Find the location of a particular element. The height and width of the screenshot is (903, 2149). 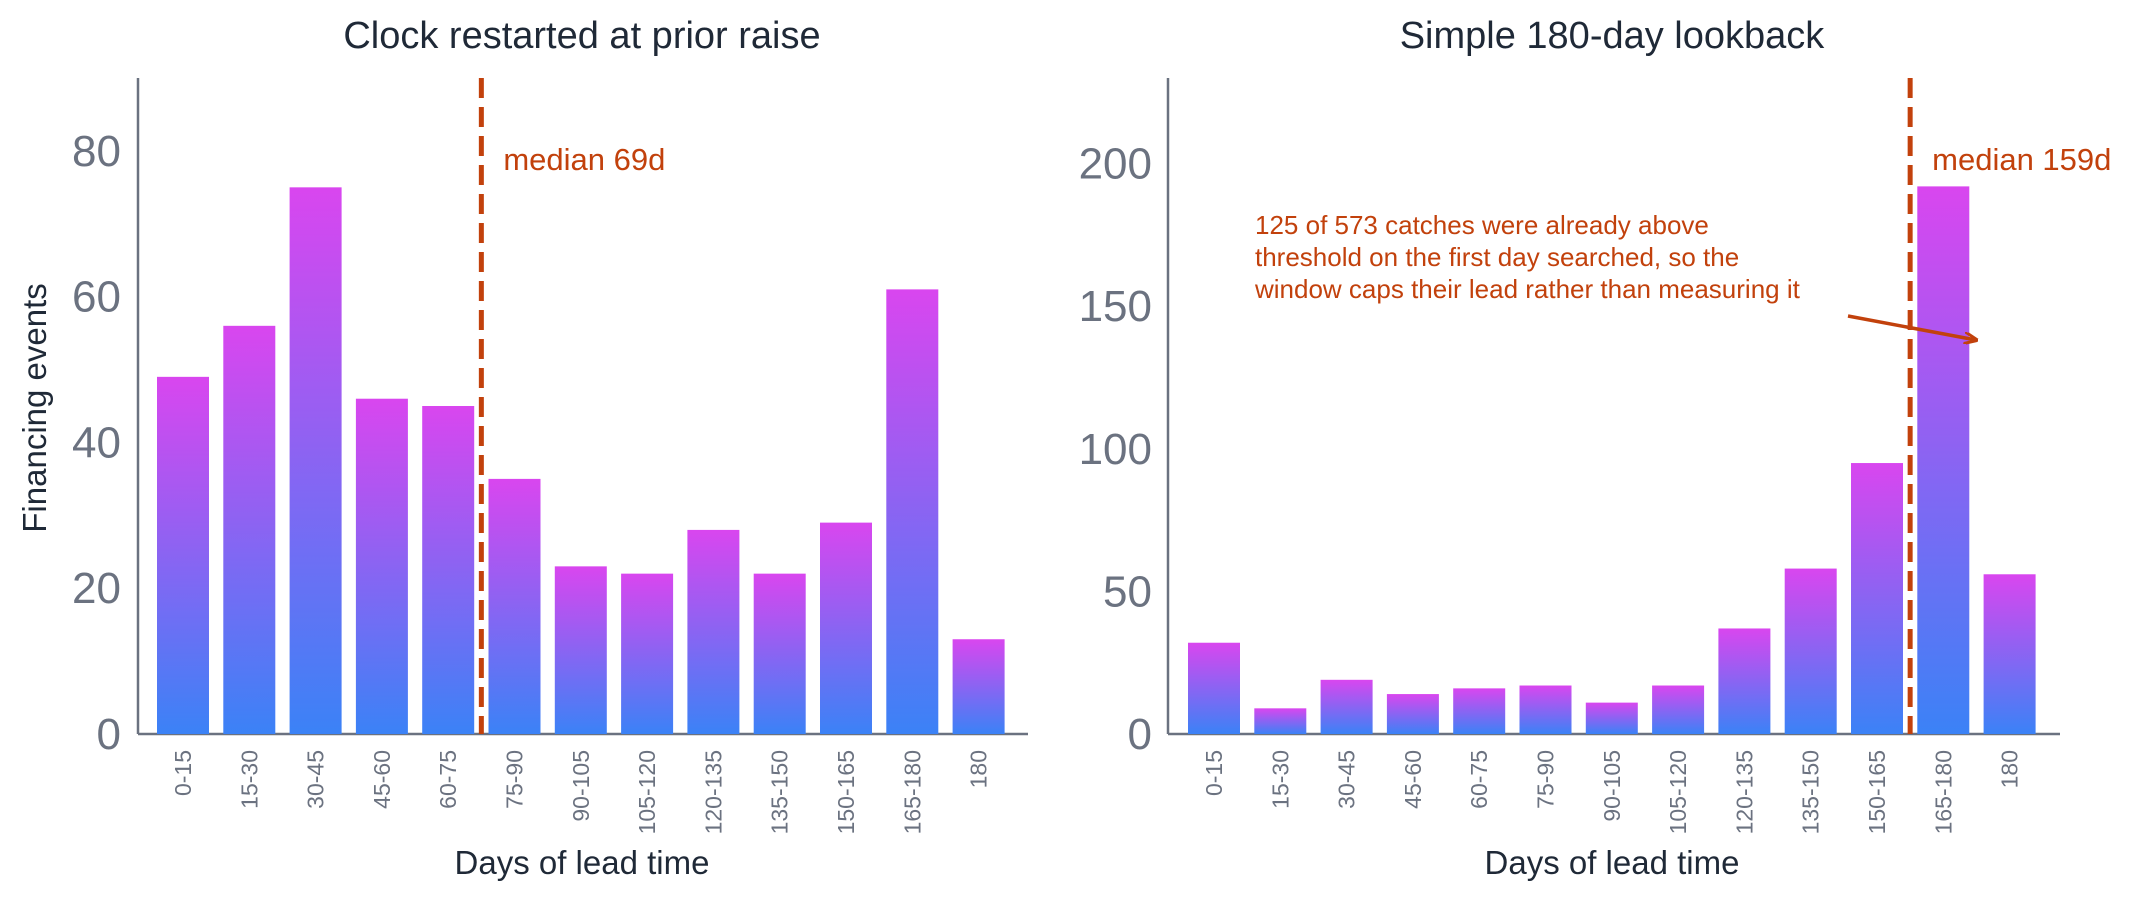

right-x-tick-label: 0-15 is located at coordinates (1214, 773).